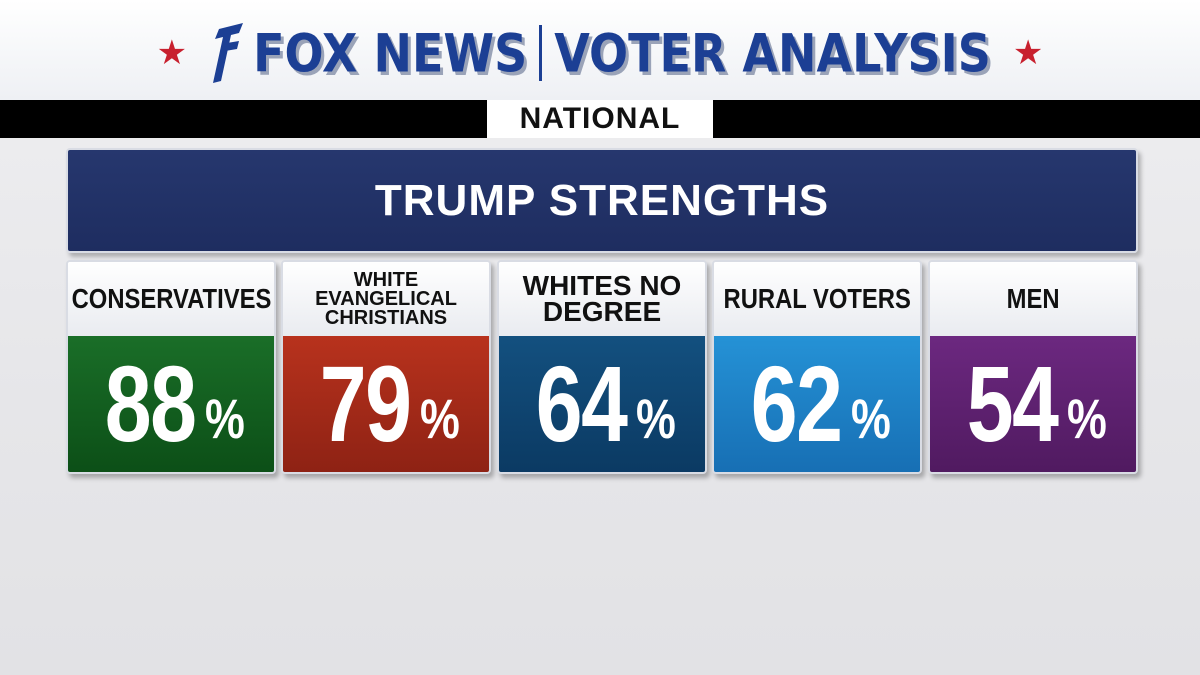 The width and height of the screenshot is (1200, 675). I want to click on stat-card-whites-no-degree: WHITES NO DEGREE 64 %, so click(602, 367).